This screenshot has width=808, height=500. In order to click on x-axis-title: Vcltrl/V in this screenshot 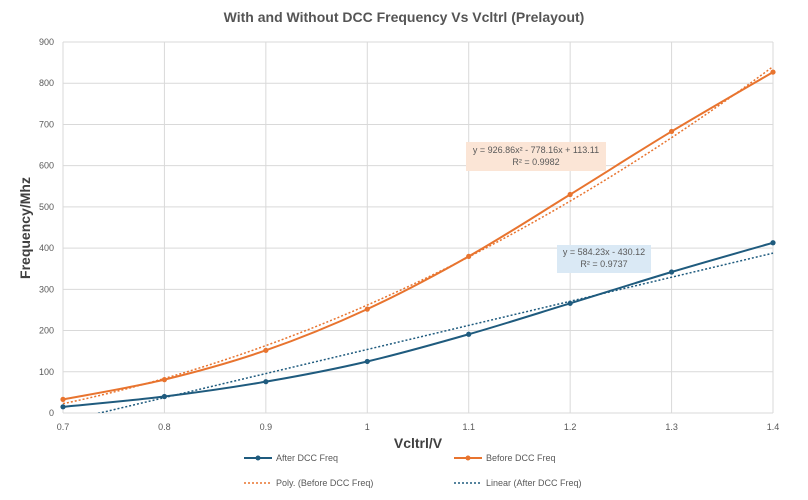, I will do `click(418, 443)`.